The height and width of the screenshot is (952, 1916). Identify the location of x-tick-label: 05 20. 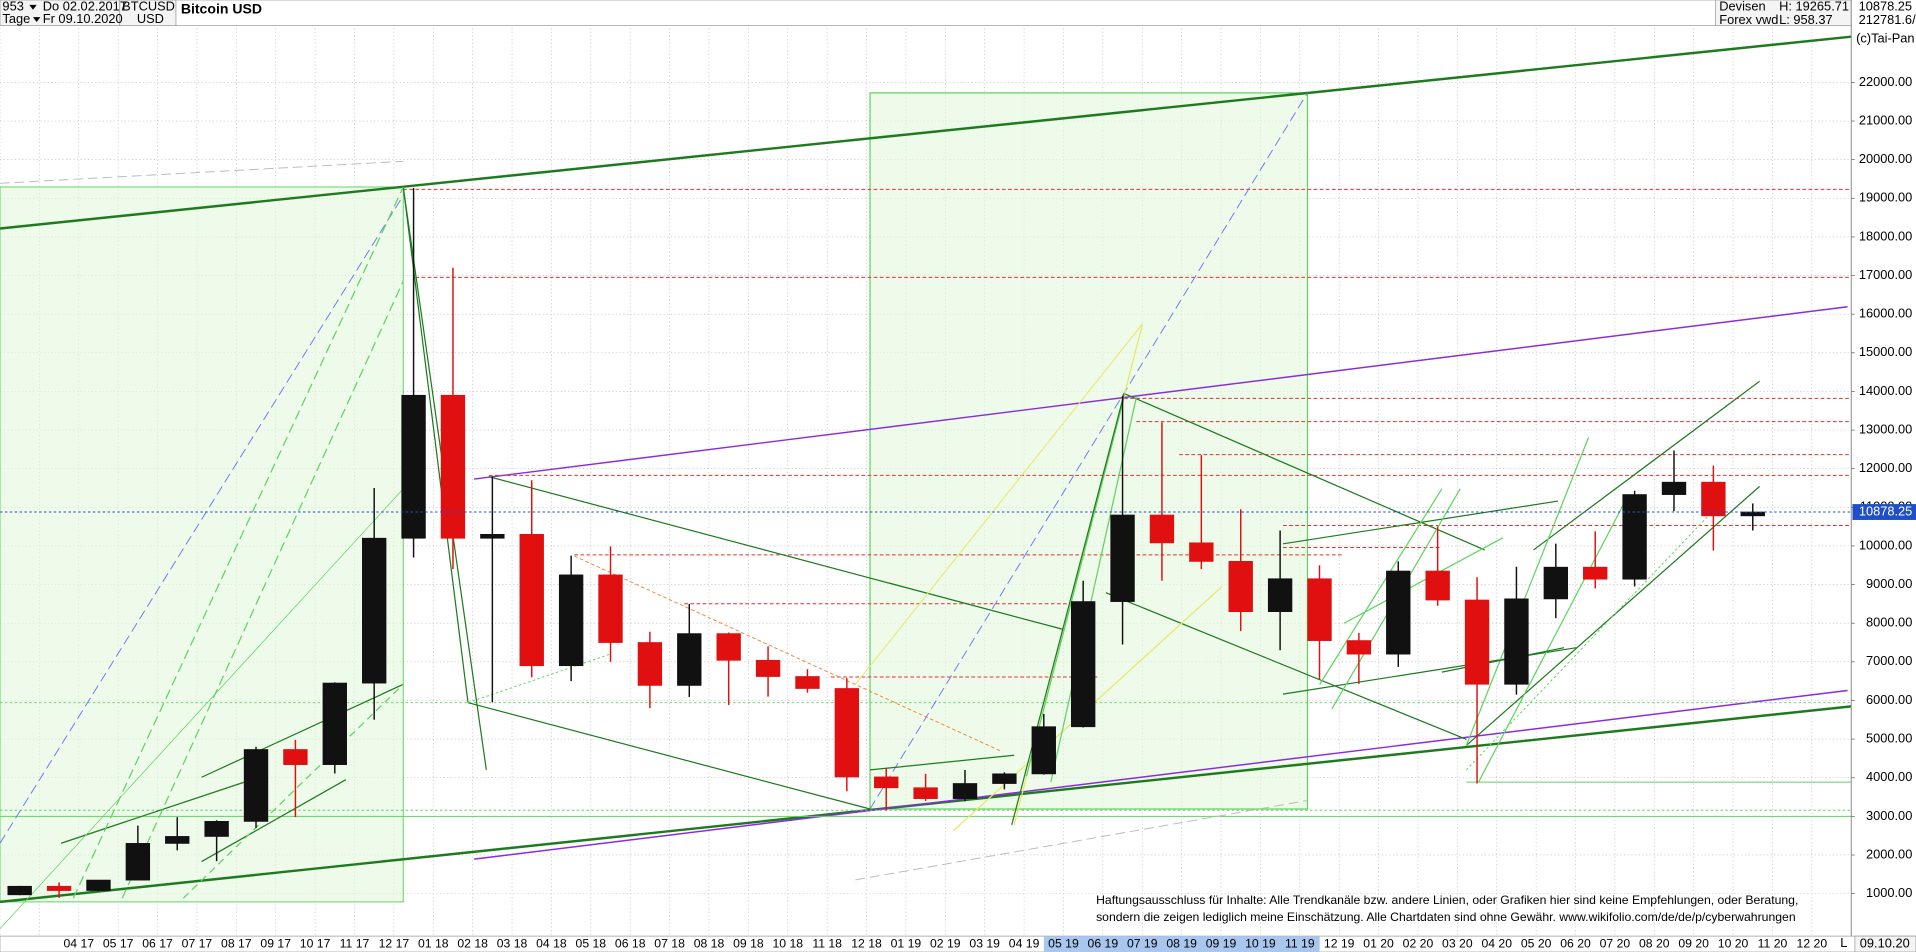
(1536, 943).